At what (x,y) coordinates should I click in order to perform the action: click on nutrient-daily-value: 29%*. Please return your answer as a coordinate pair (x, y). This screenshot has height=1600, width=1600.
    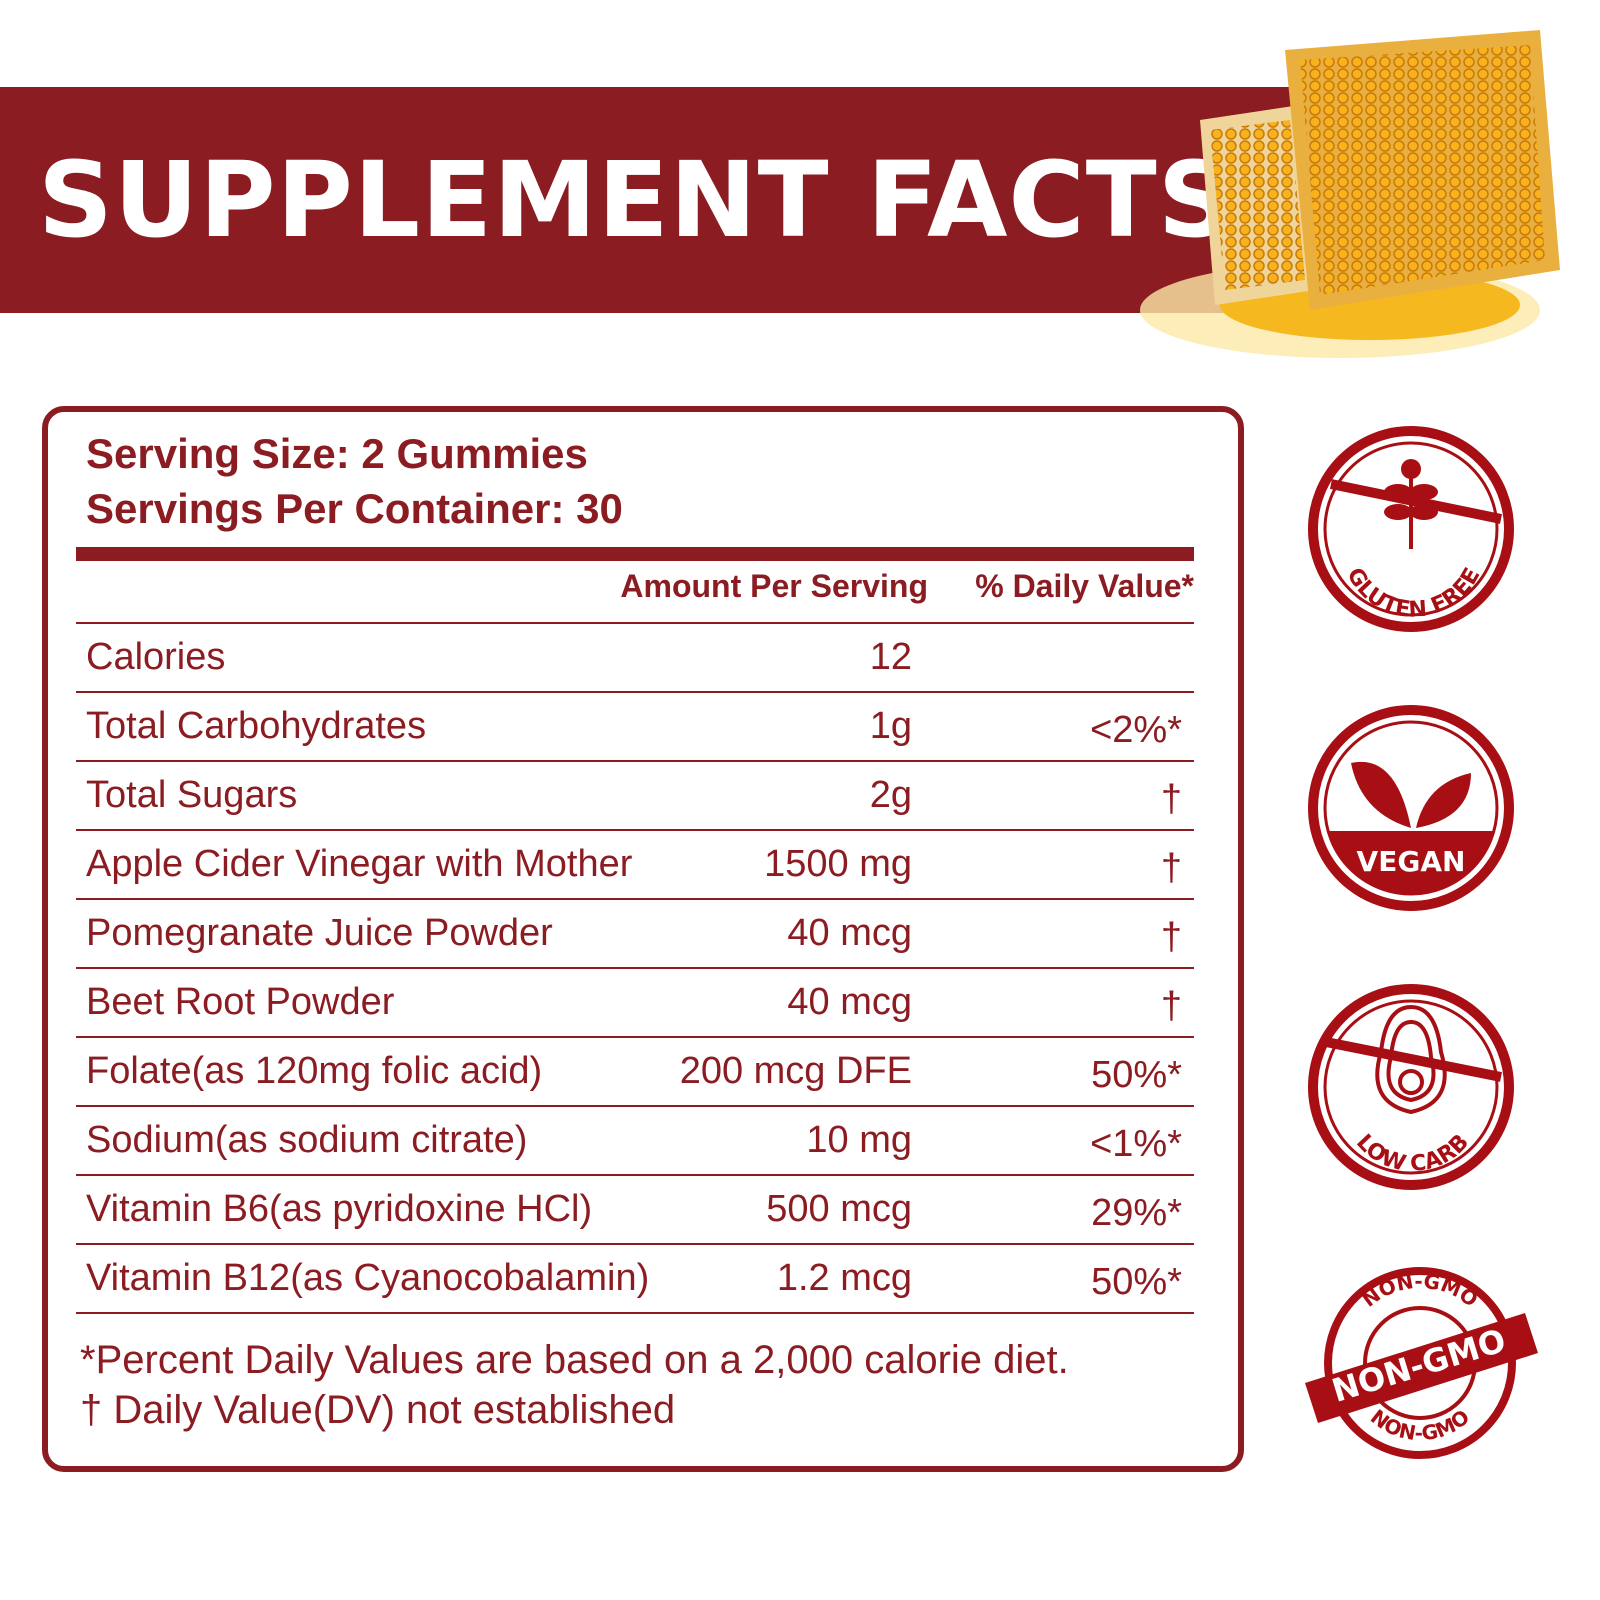
    Looking at the image, I should click on (1136, 1213).